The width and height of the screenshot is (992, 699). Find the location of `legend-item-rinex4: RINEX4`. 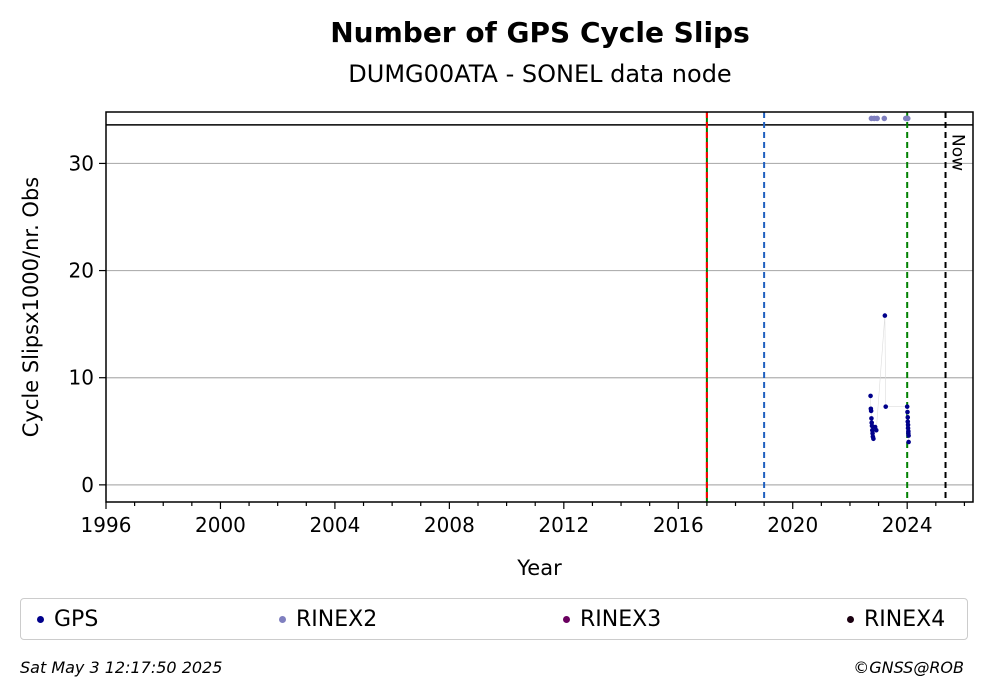

legend-item-rinex4: RINEX4 is located at coordinates (896, 619).